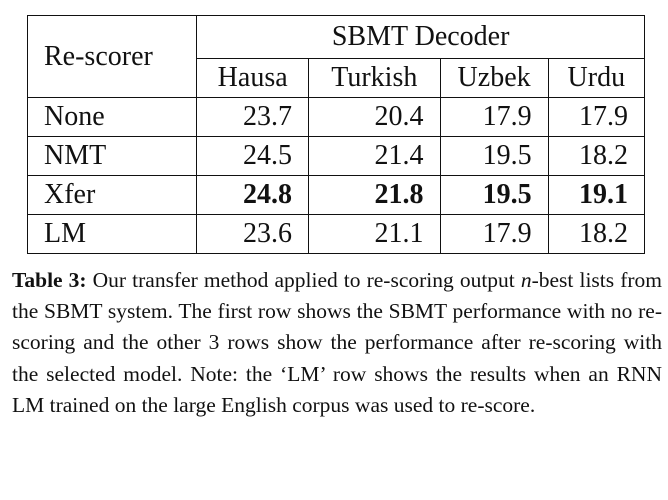 This screenshot has height=500, width=668. Describe the element at coordinates (374, 195) in the screenshot. I see `cell-value-bold: 21.8` at that location.